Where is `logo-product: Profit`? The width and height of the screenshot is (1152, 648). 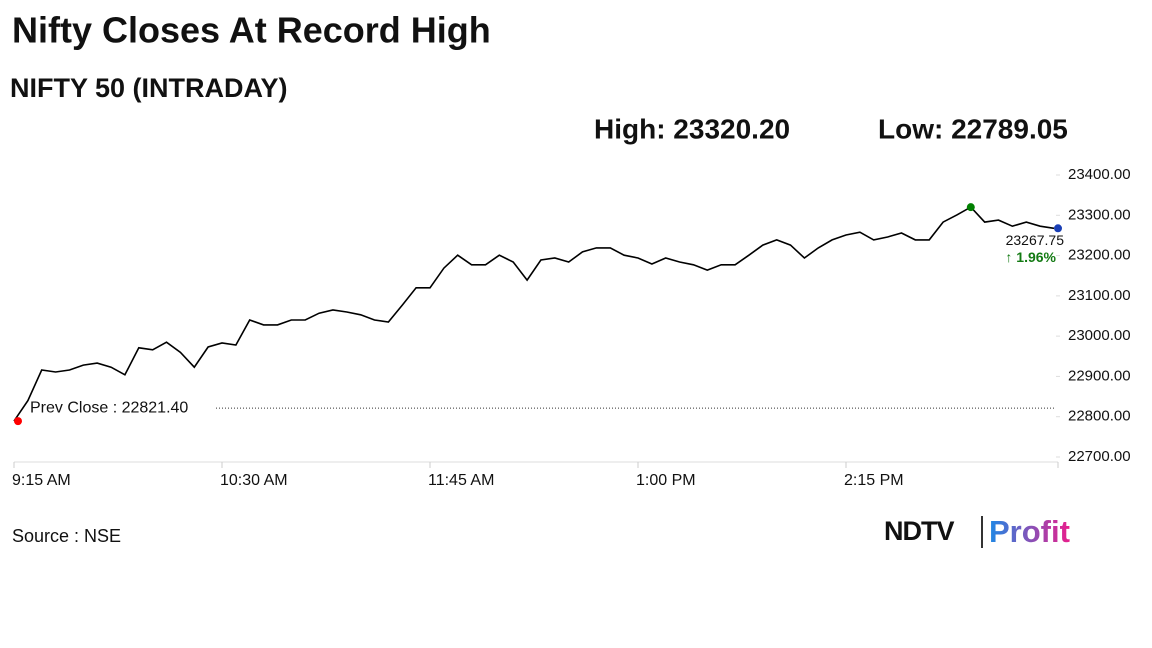
logo-product: Profit is located at coordinates (1029, 531).